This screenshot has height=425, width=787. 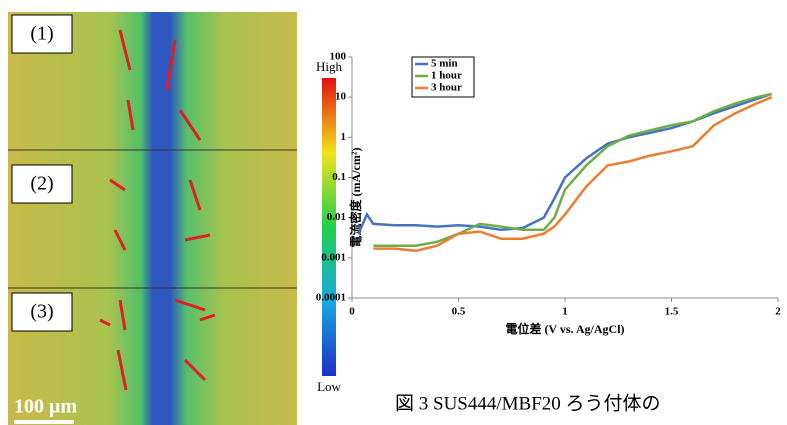 What do you see at coordinates (329, 386) in the screenshot?
I see `colorbar-low: Low` at bounding box center [329, 386].